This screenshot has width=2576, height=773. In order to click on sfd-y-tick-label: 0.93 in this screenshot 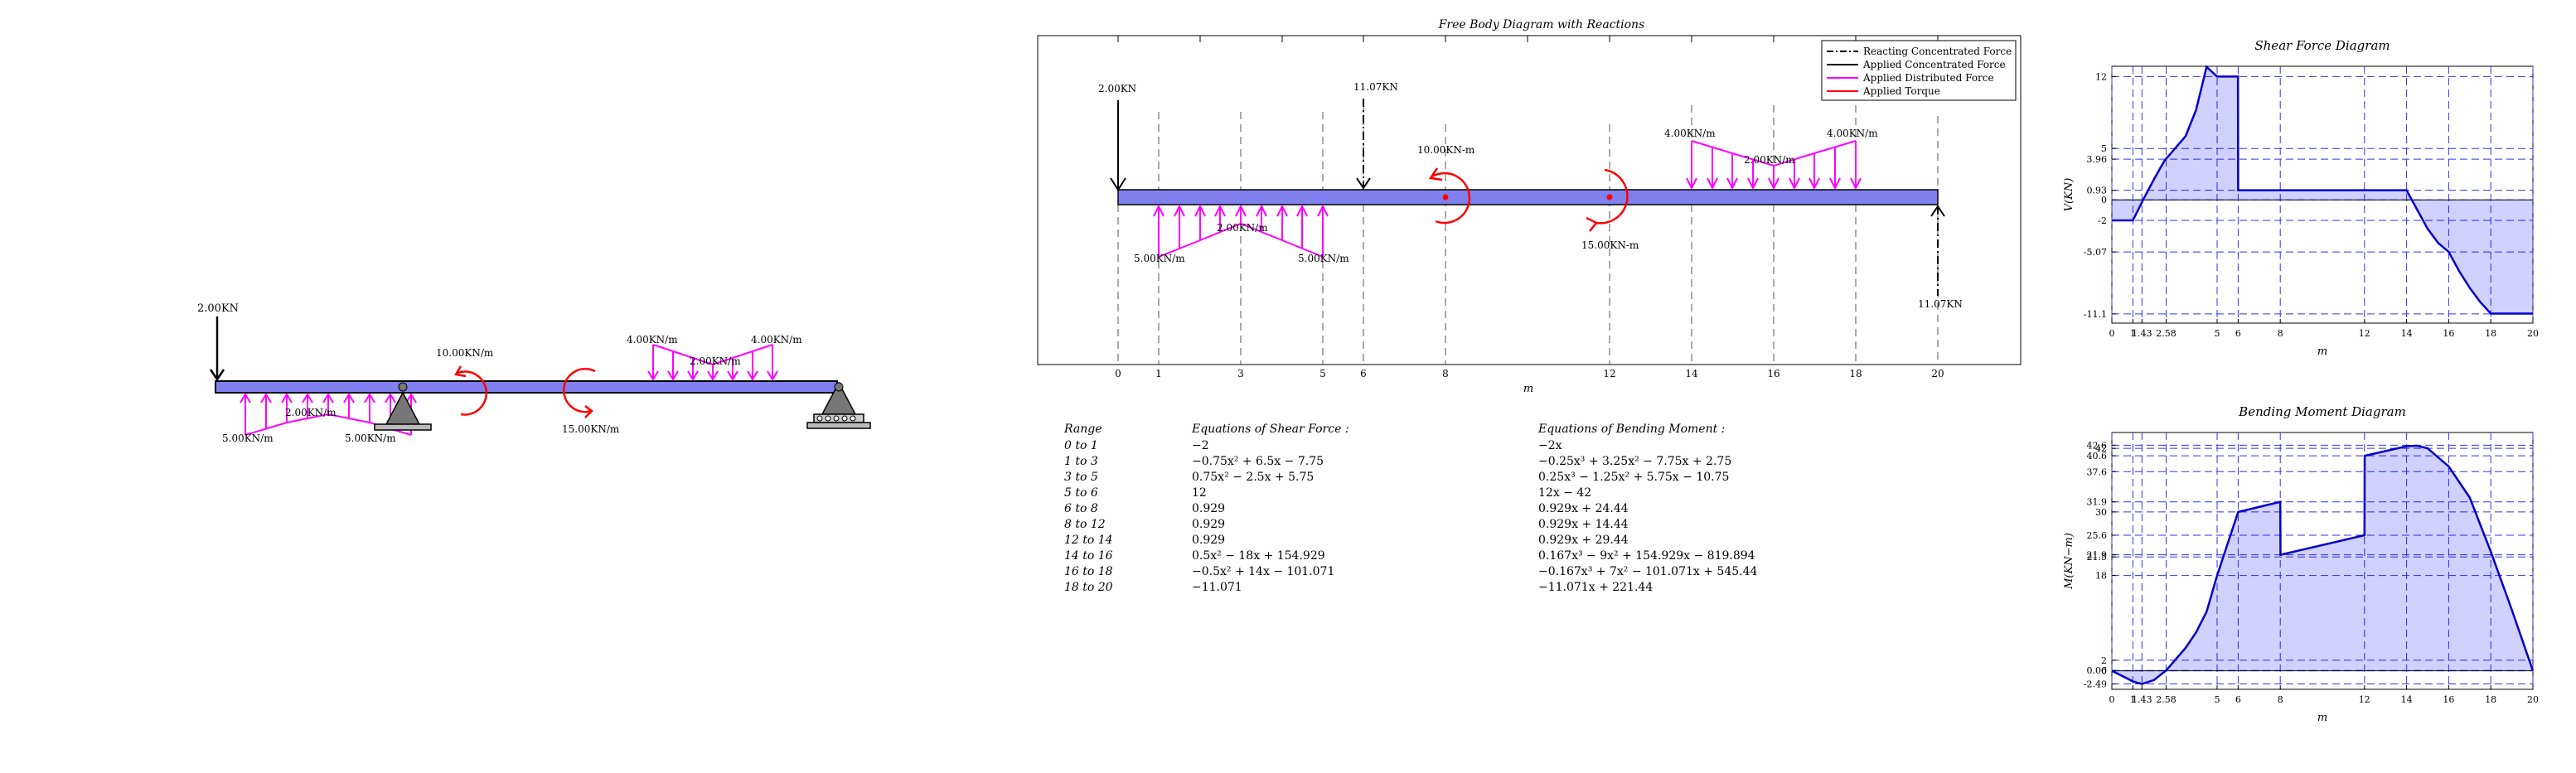, I will do `click(2097, 191)`.